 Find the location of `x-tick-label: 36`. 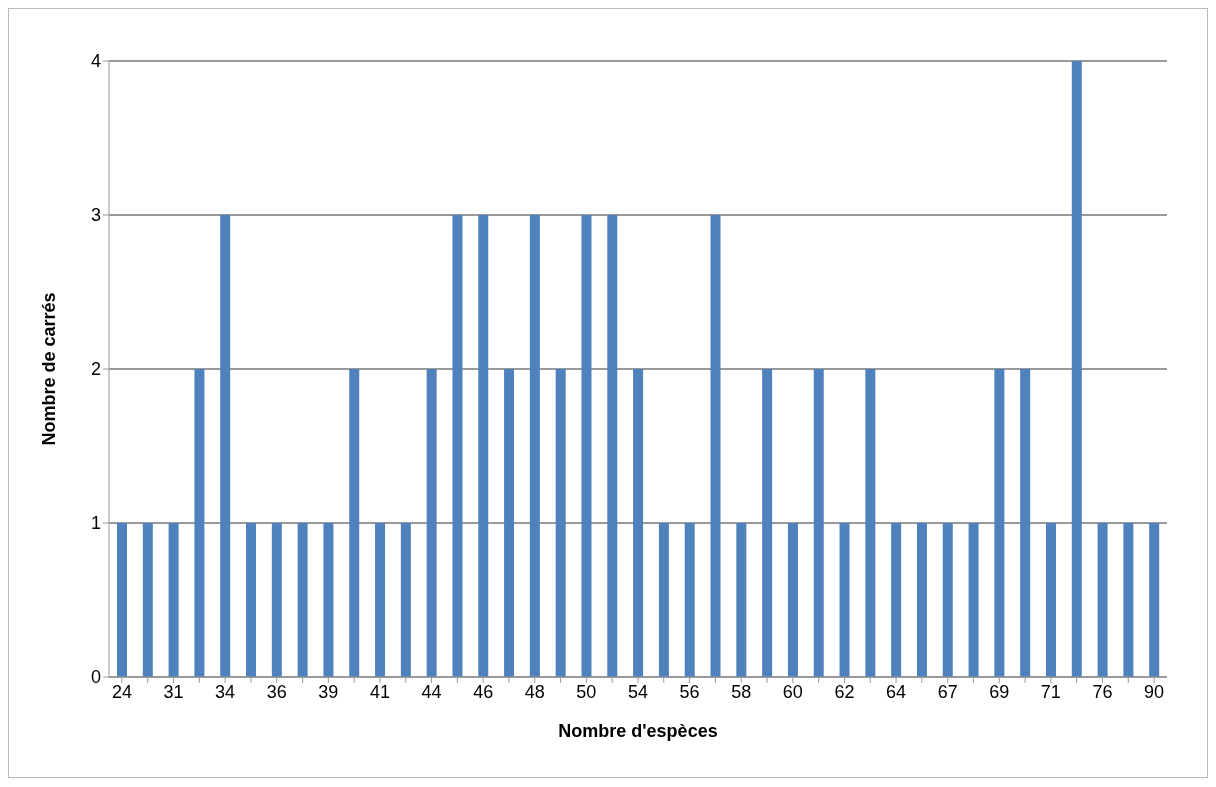

x-tick-label: 36 is located at coordinates (276, 691).